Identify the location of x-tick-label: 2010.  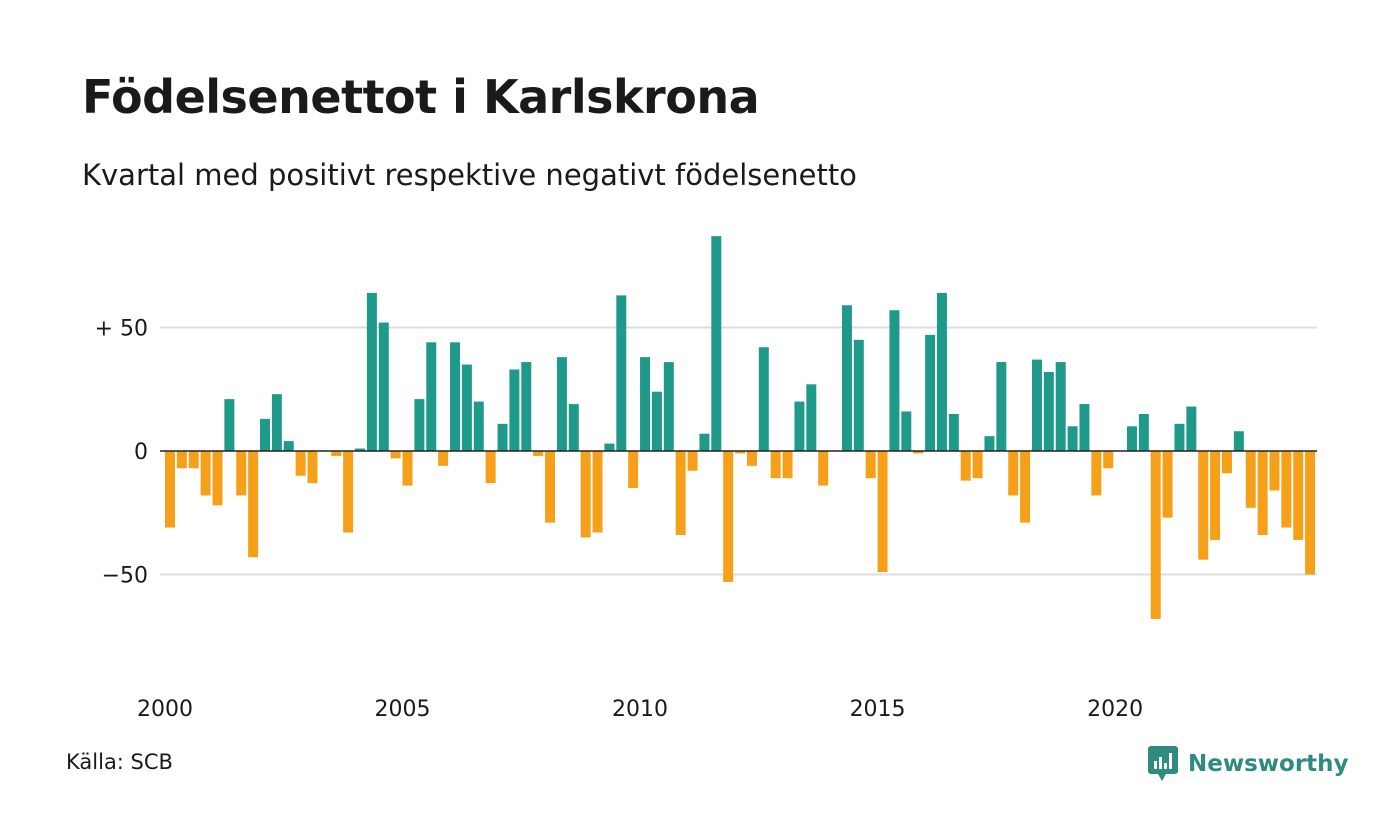
(640, 709).